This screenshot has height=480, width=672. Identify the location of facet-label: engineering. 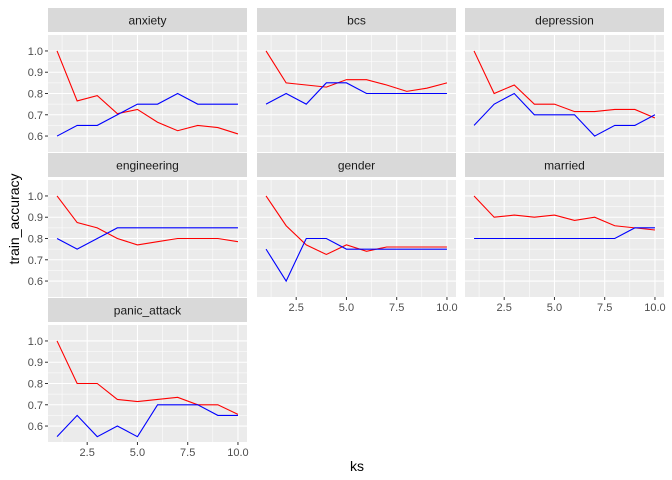
(147, 166).